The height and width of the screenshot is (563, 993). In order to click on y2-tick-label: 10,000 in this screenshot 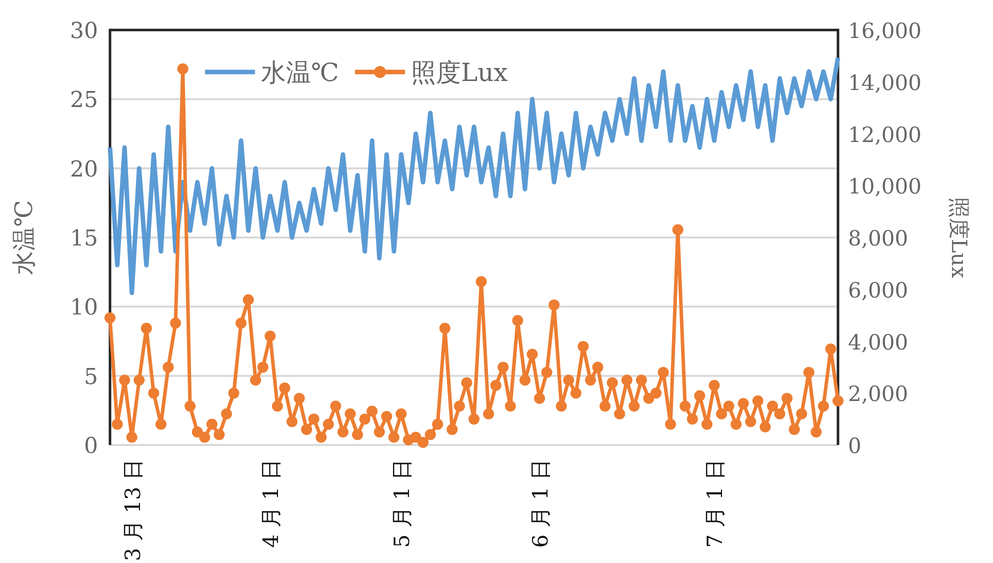, I will do `click(885, 186)`.